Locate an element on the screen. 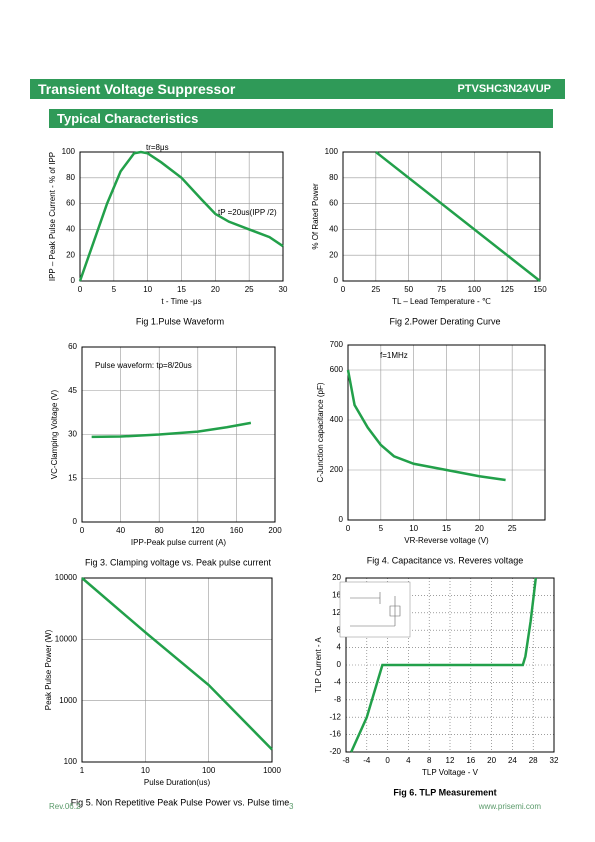  y-tick-label: -12 is located at coordinates (335, 716).